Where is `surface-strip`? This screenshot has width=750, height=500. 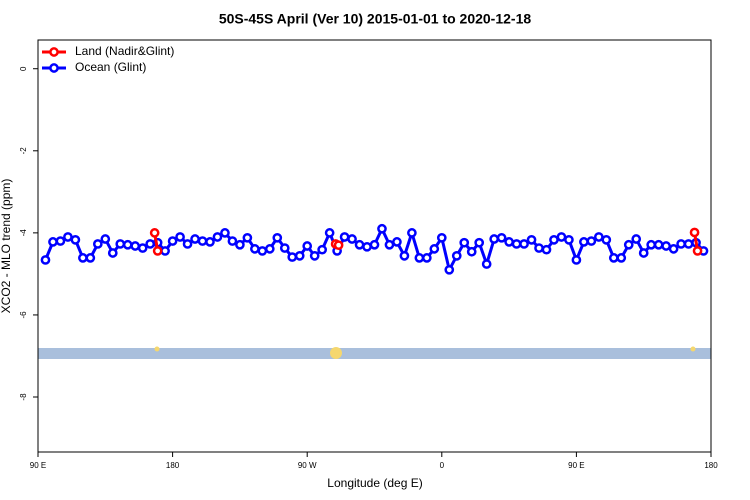 surface-strip is located at coordinates (374, 353).